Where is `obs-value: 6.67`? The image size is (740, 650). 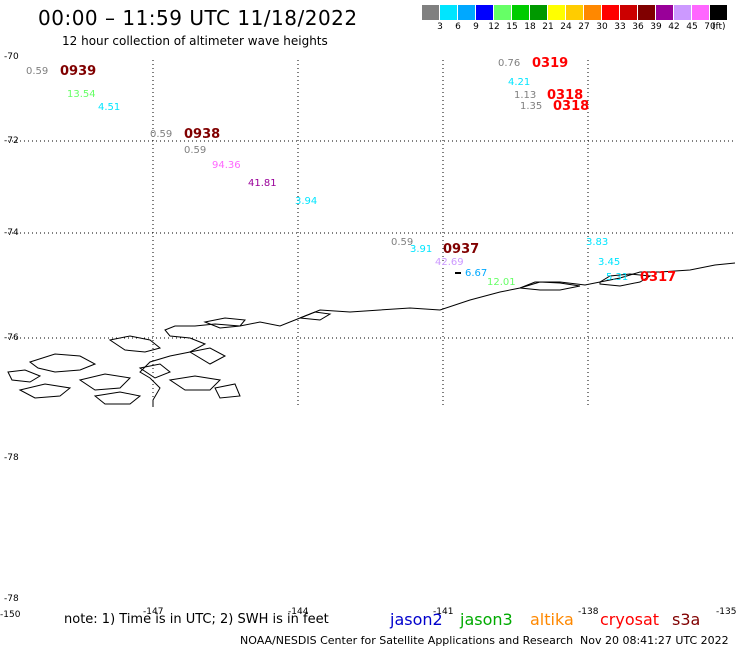
obs-value: 6.67 is located at coordinates (476, 273).